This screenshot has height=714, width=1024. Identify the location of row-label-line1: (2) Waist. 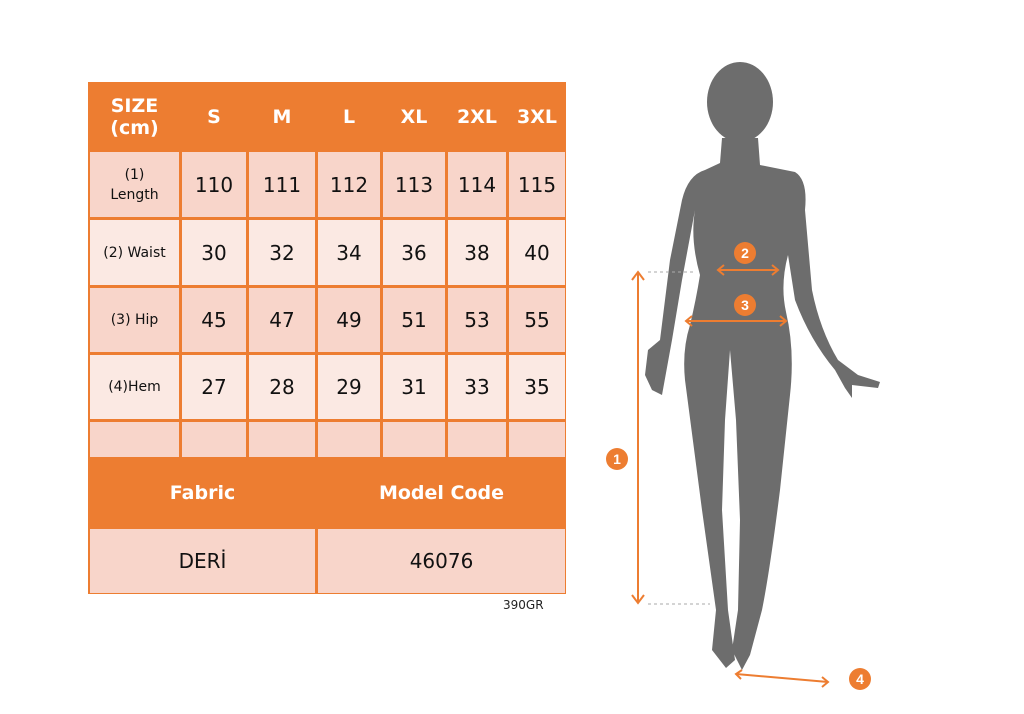
(134, 252).